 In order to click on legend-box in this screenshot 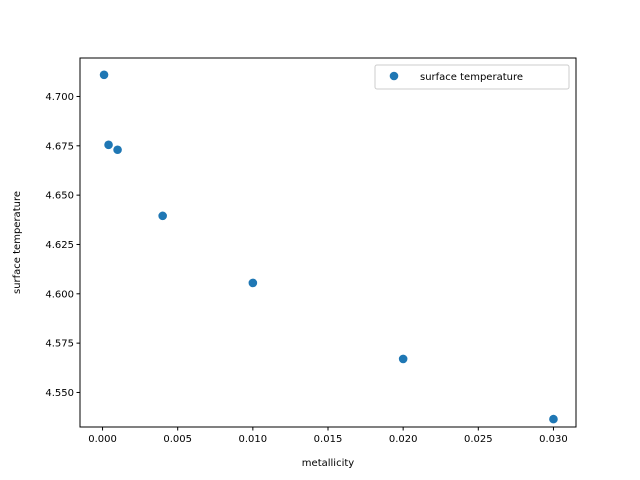, I will do `click(472, 77)`.